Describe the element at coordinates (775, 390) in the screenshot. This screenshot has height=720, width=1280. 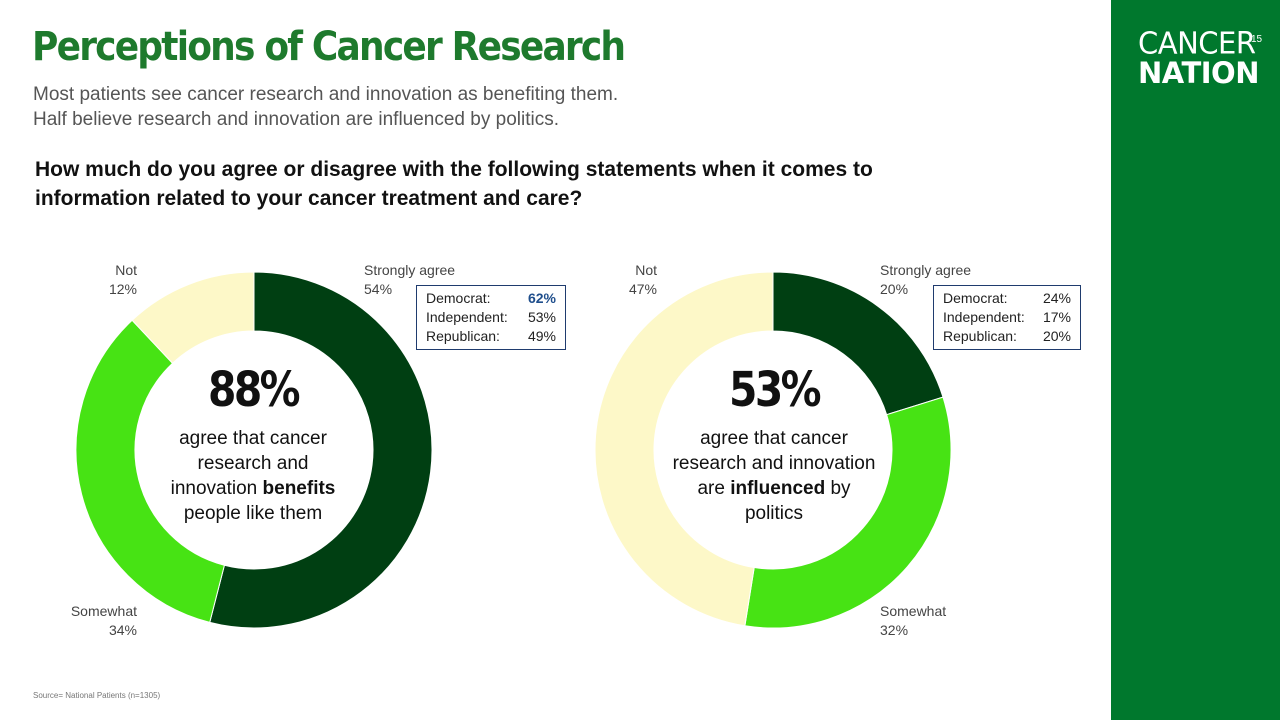
I see `chart2-center-value: 53%` at that location.